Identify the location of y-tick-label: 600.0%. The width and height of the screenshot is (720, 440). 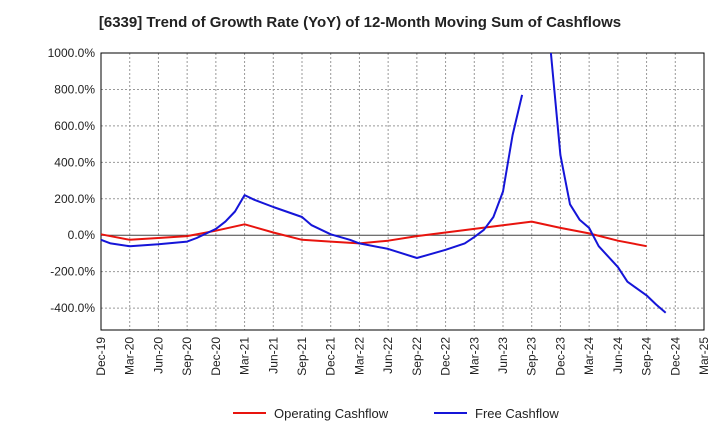
(74, 126).